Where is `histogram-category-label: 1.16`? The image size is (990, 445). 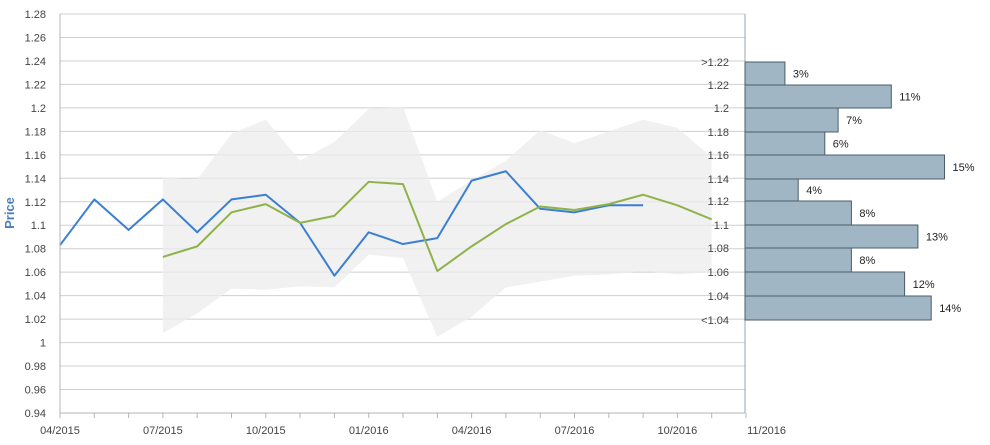
histogram-category-label: 1.16 is located at coordinates (718, 156).